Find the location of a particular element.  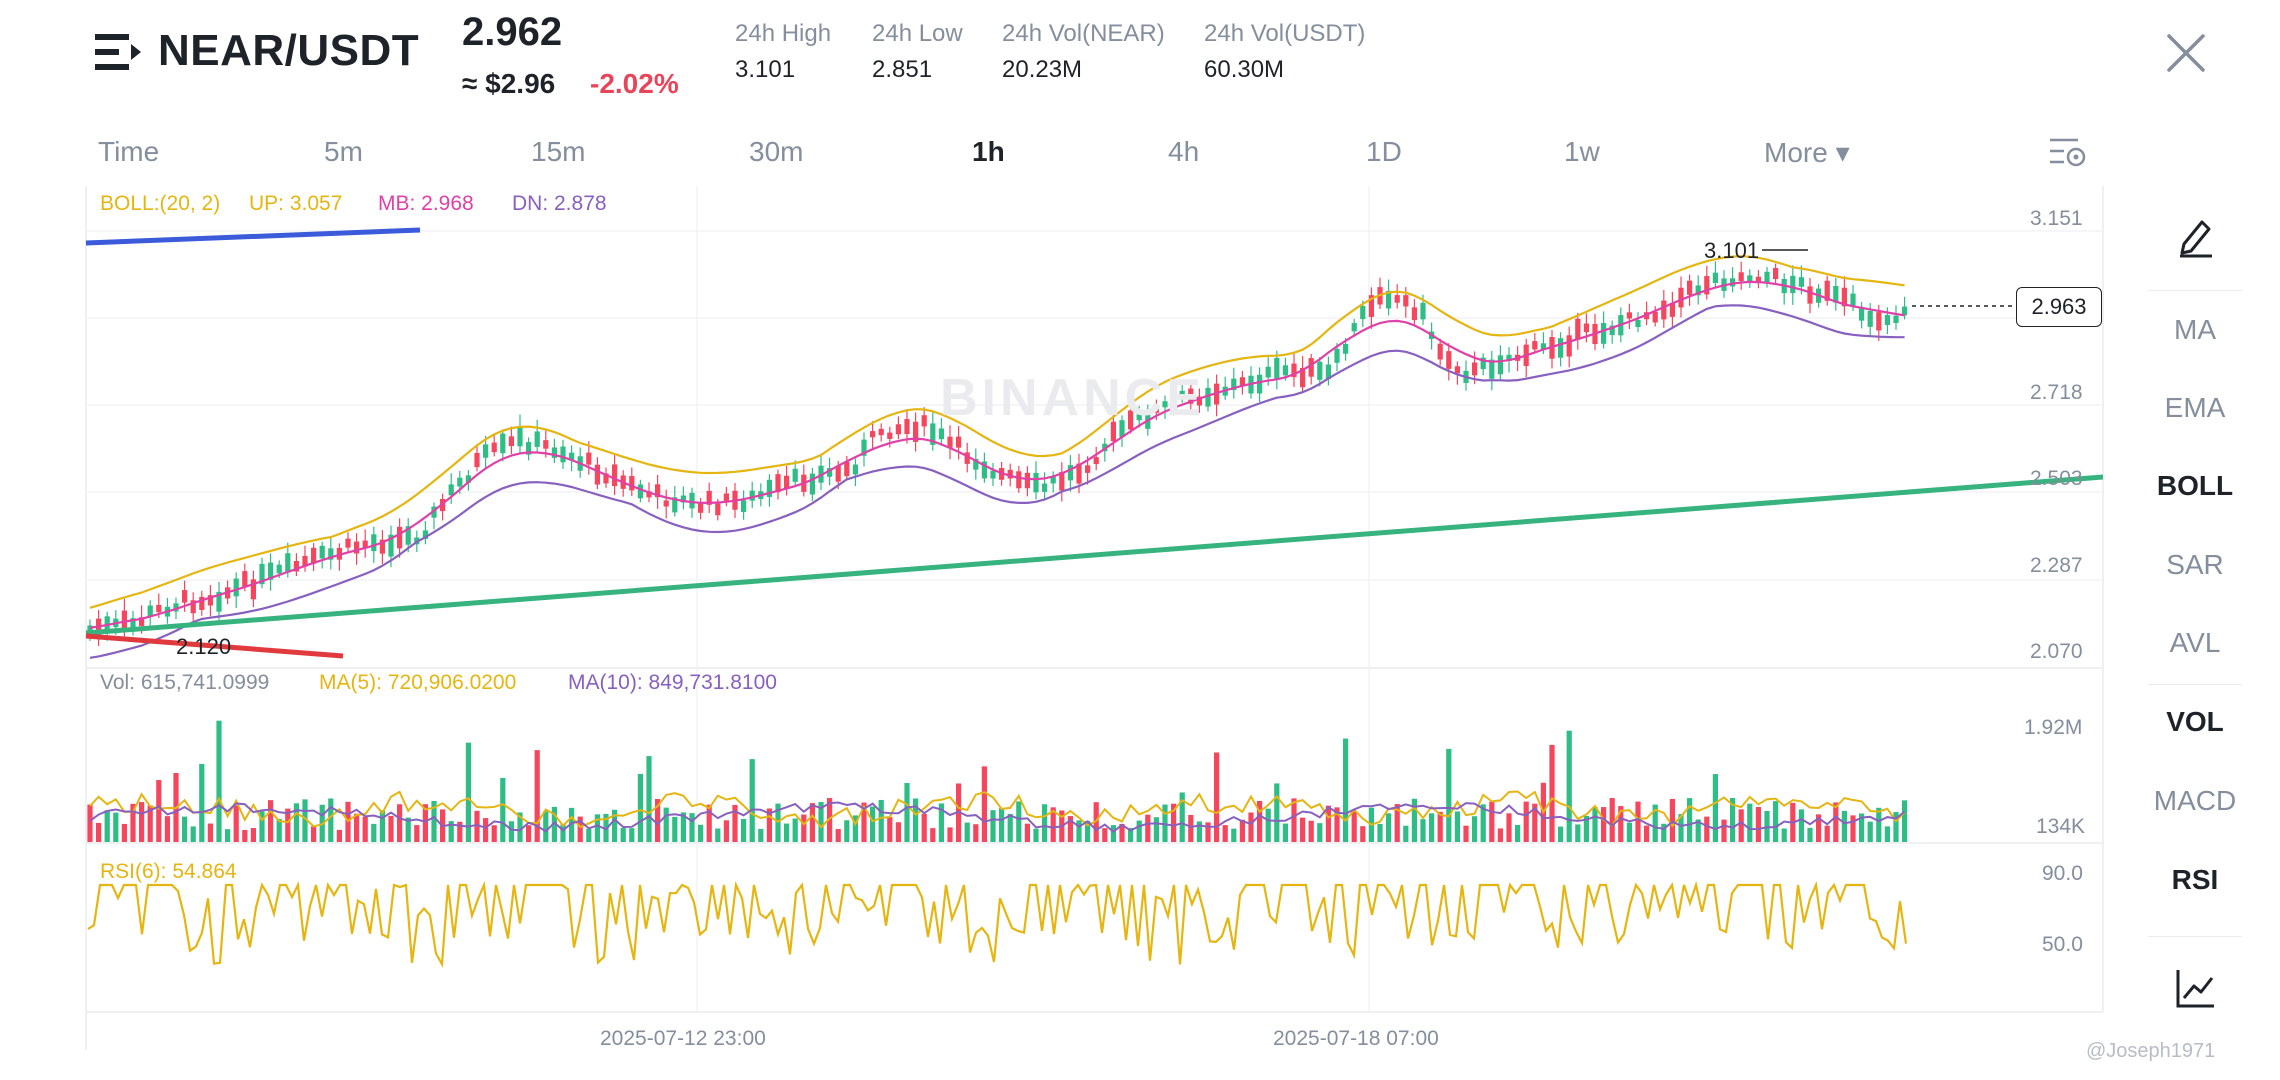

volume-ma-lines is located at coordinates (997, 811).